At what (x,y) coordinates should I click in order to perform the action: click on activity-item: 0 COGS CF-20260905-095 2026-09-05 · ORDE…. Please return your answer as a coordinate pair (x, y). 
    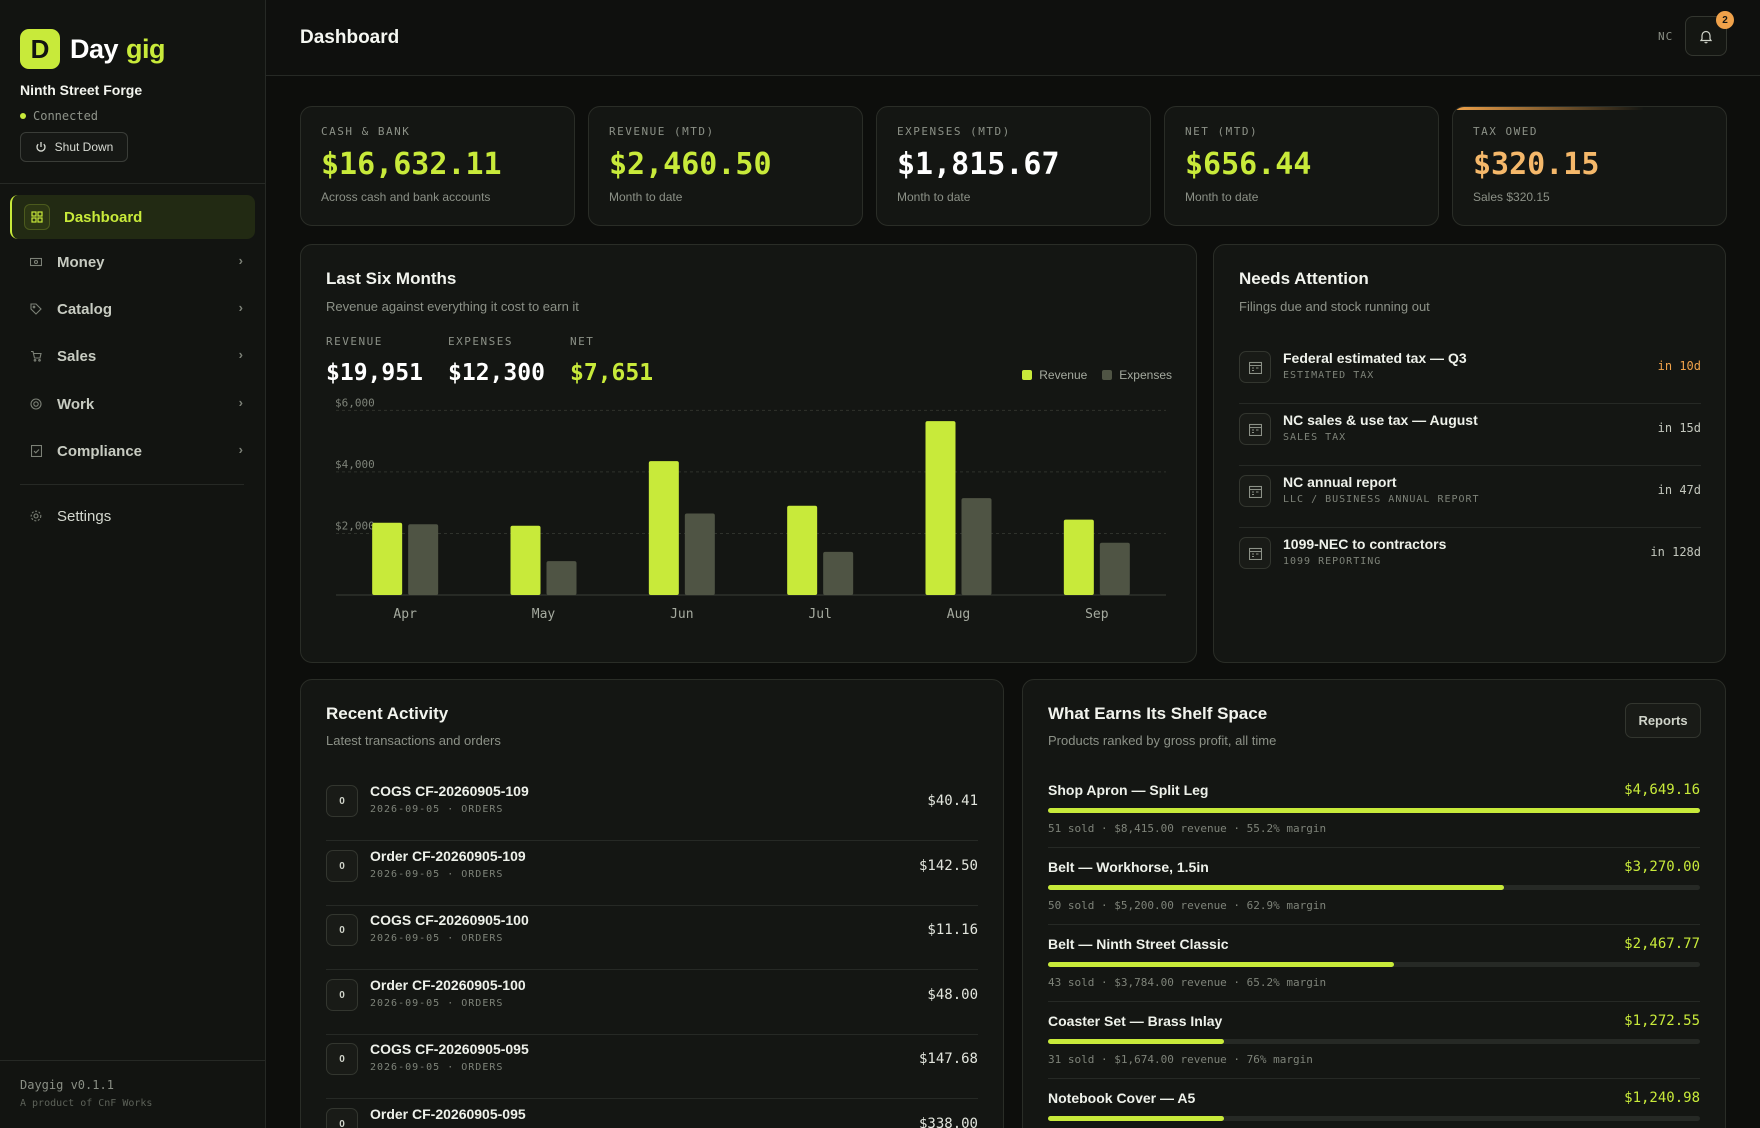
    Looking at the image, I should click on (652, 1067).